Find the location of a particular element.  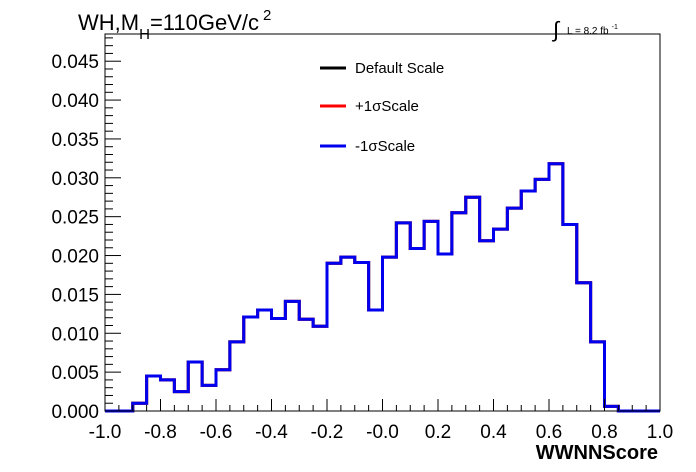

lumi-label: L = 8.2 fb -1 is located at coordinates (592, 30).